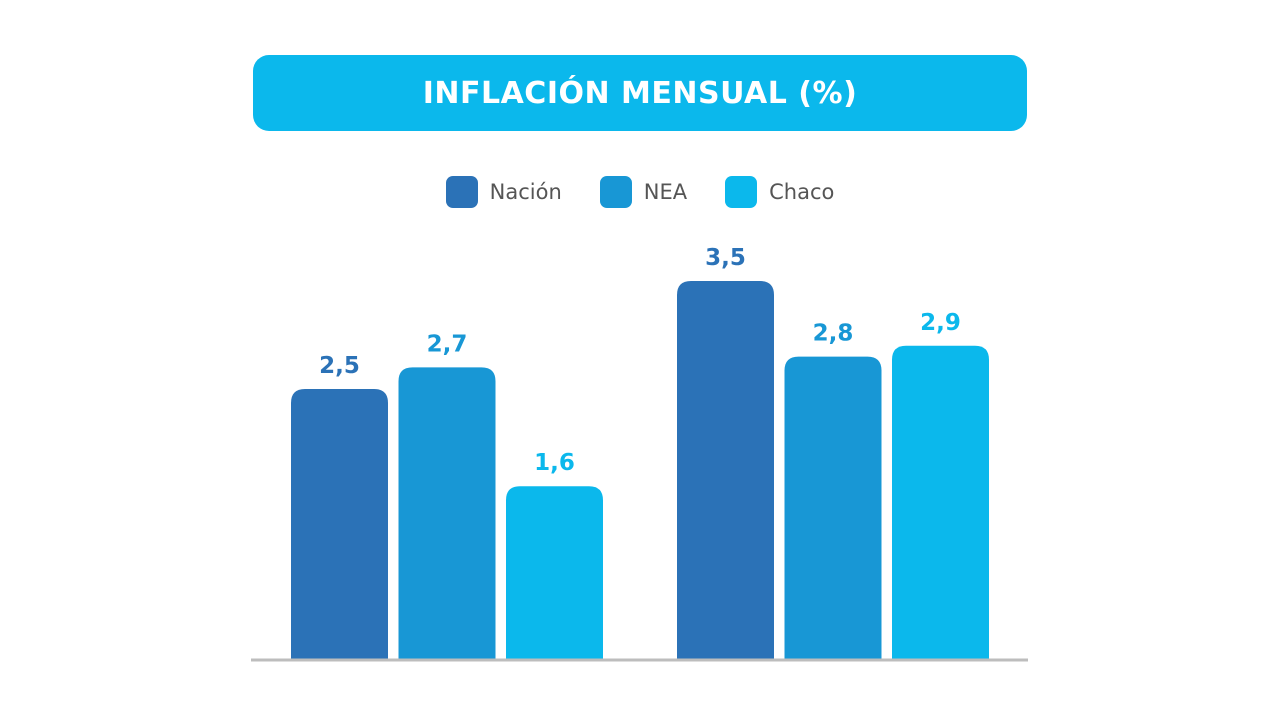 The image size is (1280, 720). Describe the element at coordinates (339, 366) in the screenshot. I see `value-label-nacin-1: 2,5` at that location.